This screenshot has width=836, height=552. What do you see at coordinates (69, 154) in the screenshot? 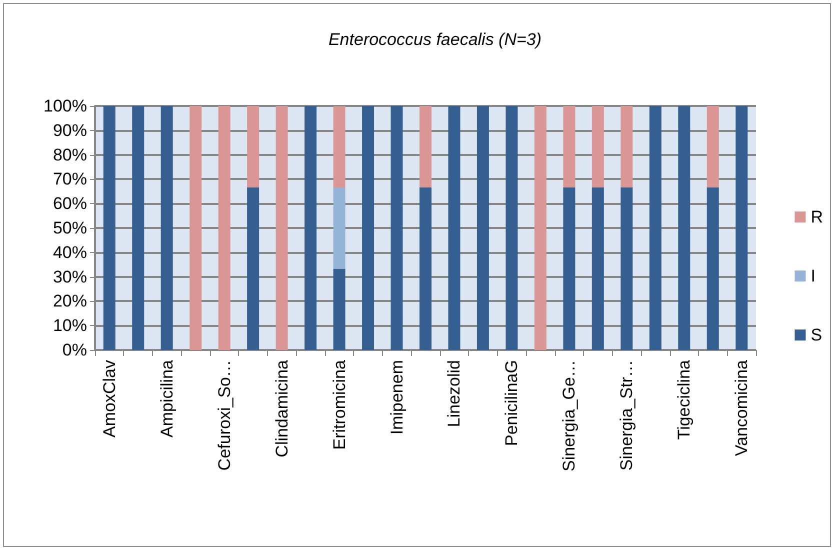
I see `y-tick-label: 80%` at bounding box center [69, 154].